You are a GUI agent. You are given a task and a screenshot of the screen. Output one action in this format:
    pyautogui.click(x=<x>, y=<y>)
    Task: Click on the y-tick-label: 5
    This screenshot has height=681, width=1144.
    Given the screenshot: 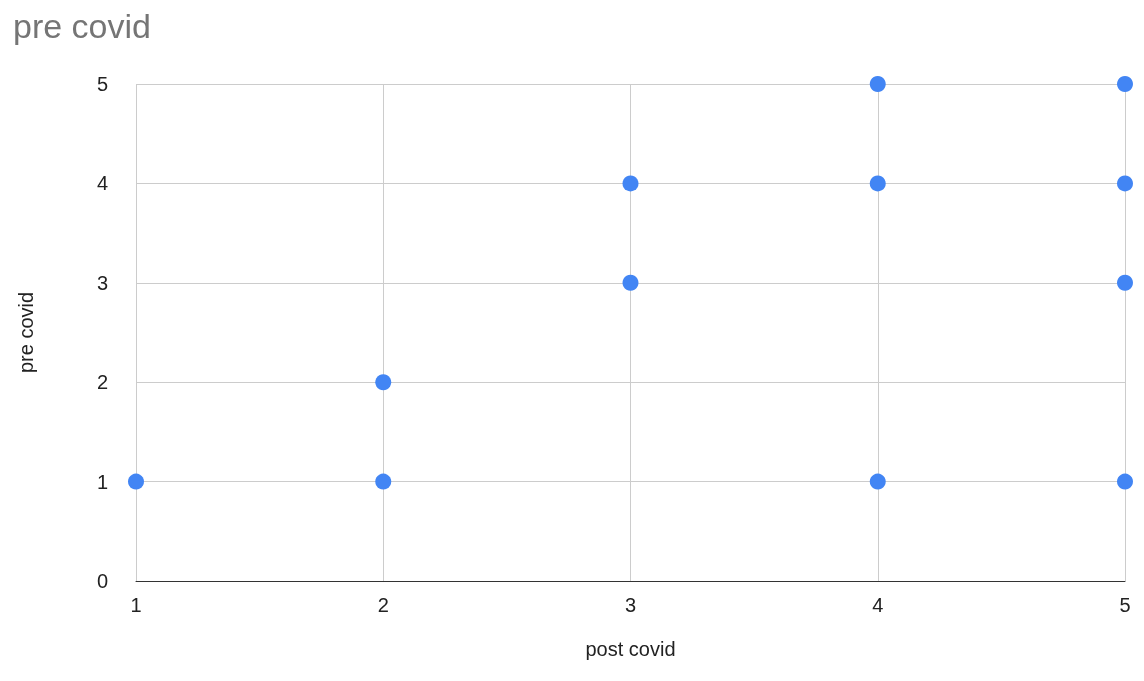 What is the action you would take?
    pyautogui.click(x=102, y=84)
    